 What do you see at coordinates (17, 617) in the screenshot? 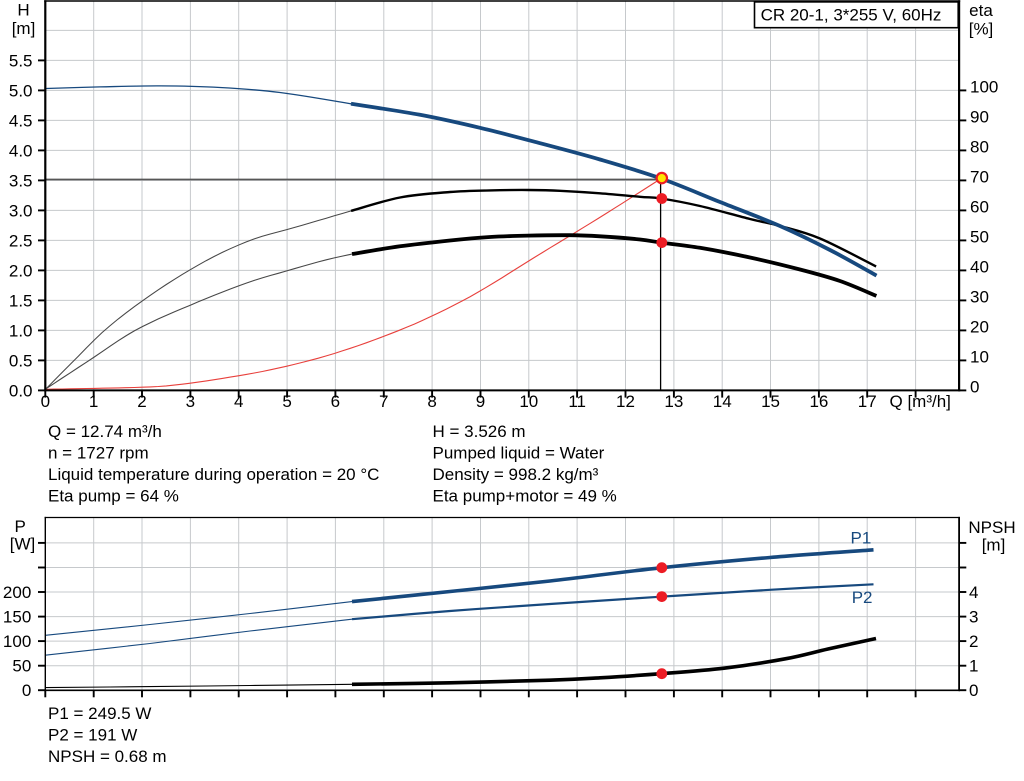
I see `svg-text: 150` at bounding box center [17, 617].